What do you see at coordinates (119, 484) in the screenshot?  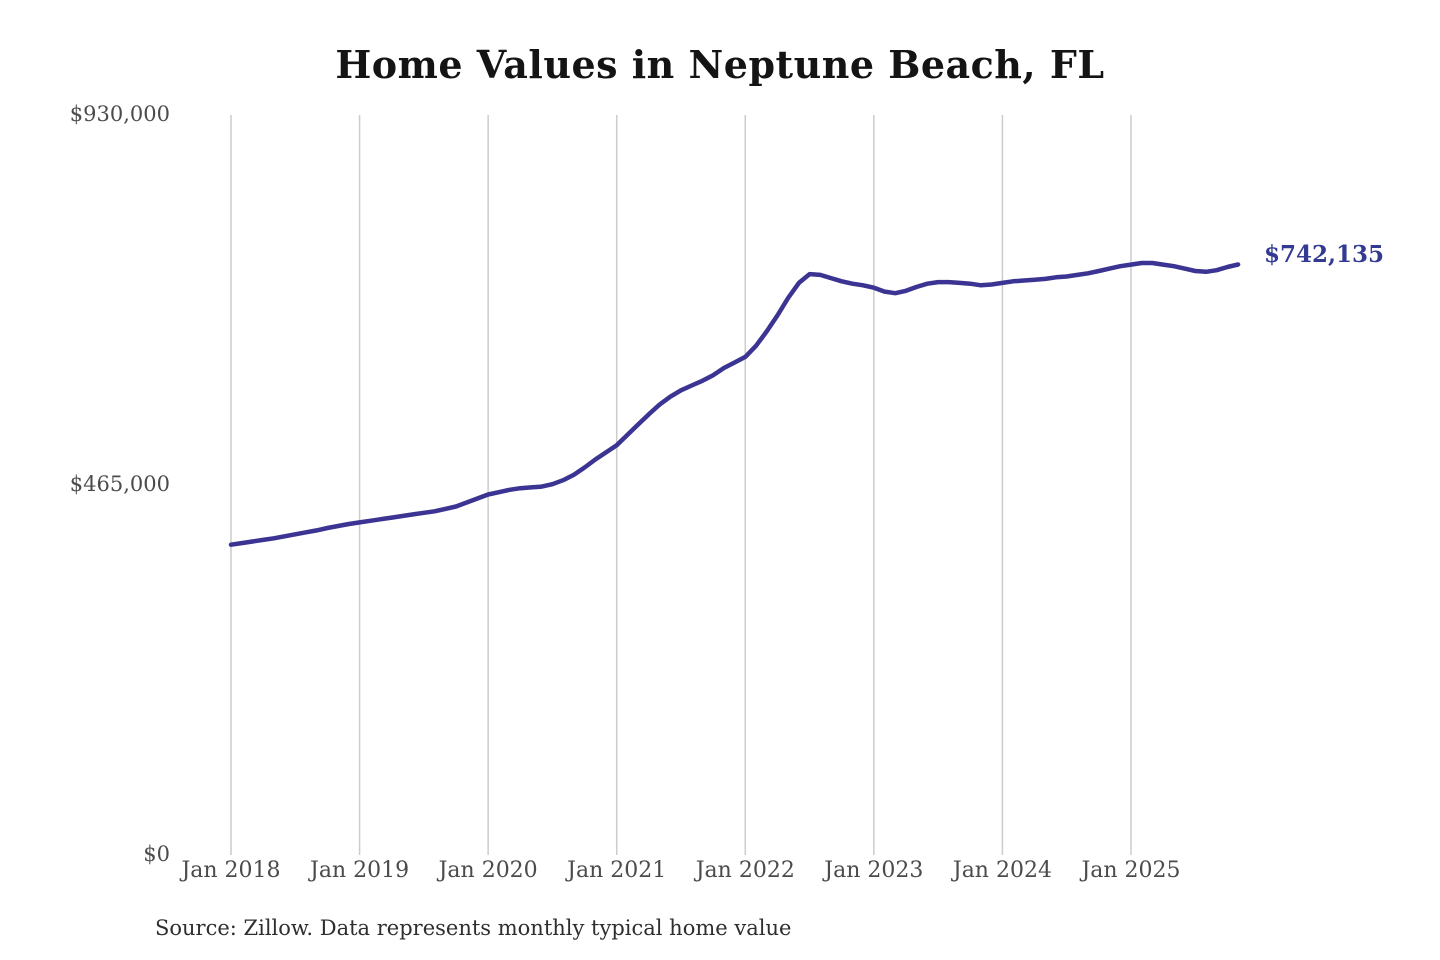 I see `y-axis-tick-465000: $465,000` at bounding box center [119, 484].